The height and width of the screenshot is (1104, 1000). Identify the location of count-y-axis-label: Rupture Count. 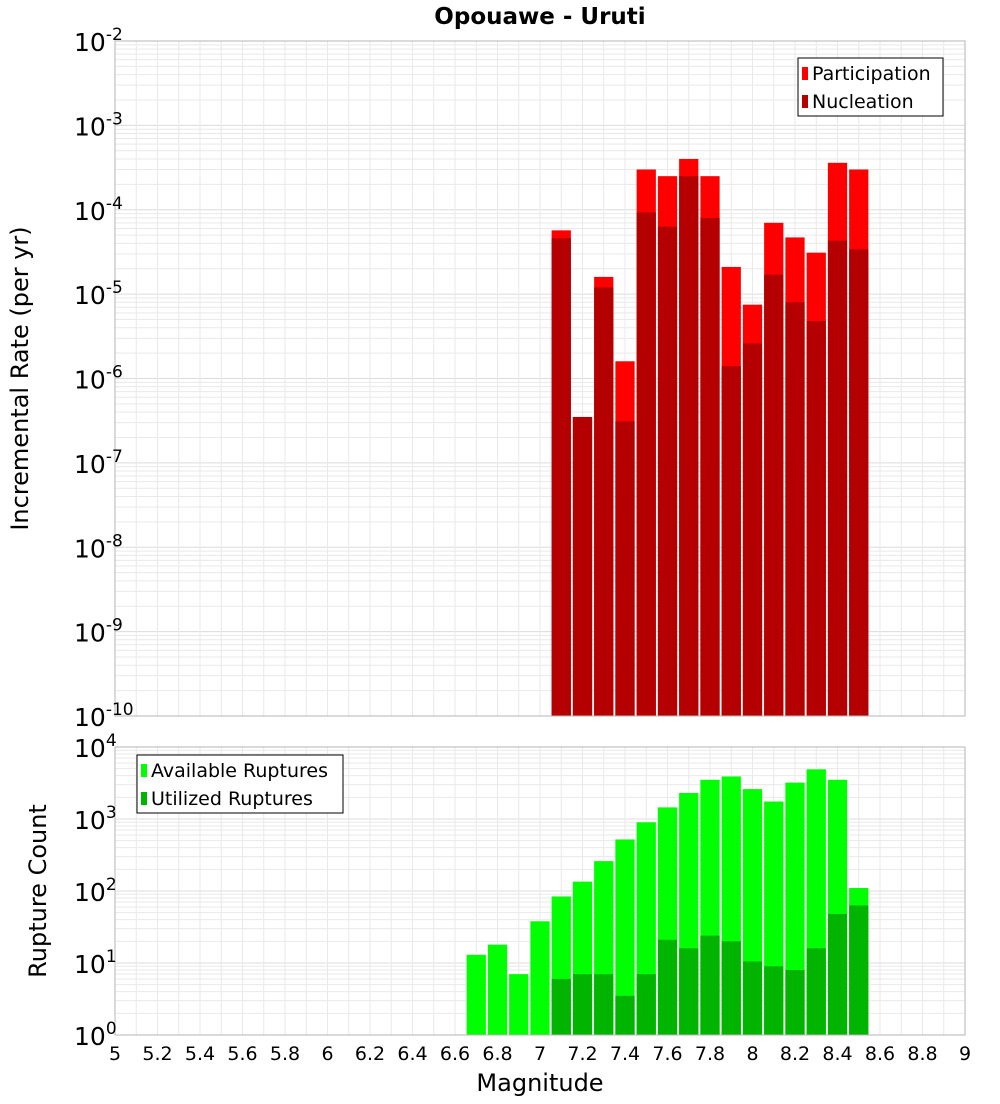
(38, 891).